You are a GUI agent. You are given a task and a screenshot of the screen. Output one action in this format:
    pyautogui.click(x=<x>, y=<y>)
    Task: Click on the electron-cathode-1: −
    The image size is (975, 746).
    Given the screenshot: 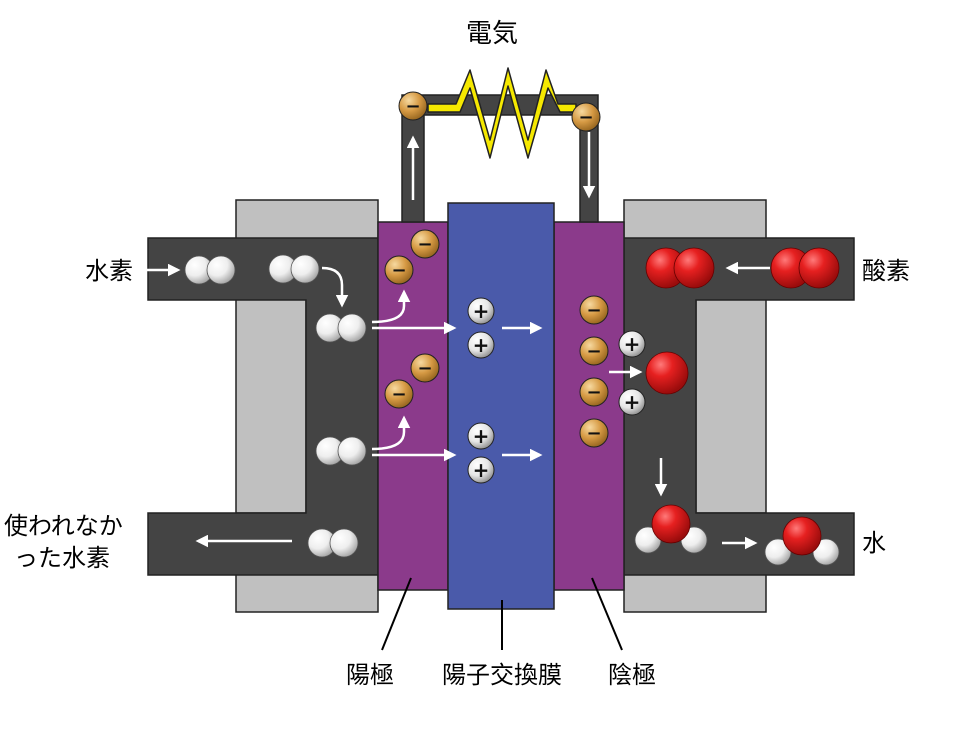 What is the action you would take?
    pyautogui.click(x=594, y=310)
    